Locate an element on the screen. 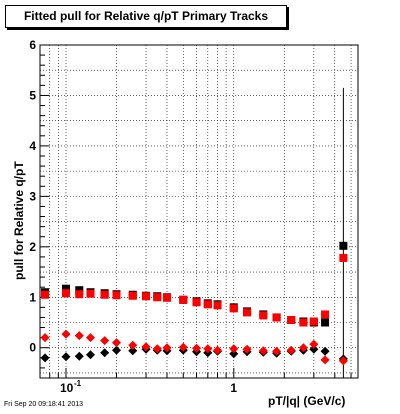 This screenshot has width=400, height=414. y-tick-label: 6 is located at coordinates (32, 45).